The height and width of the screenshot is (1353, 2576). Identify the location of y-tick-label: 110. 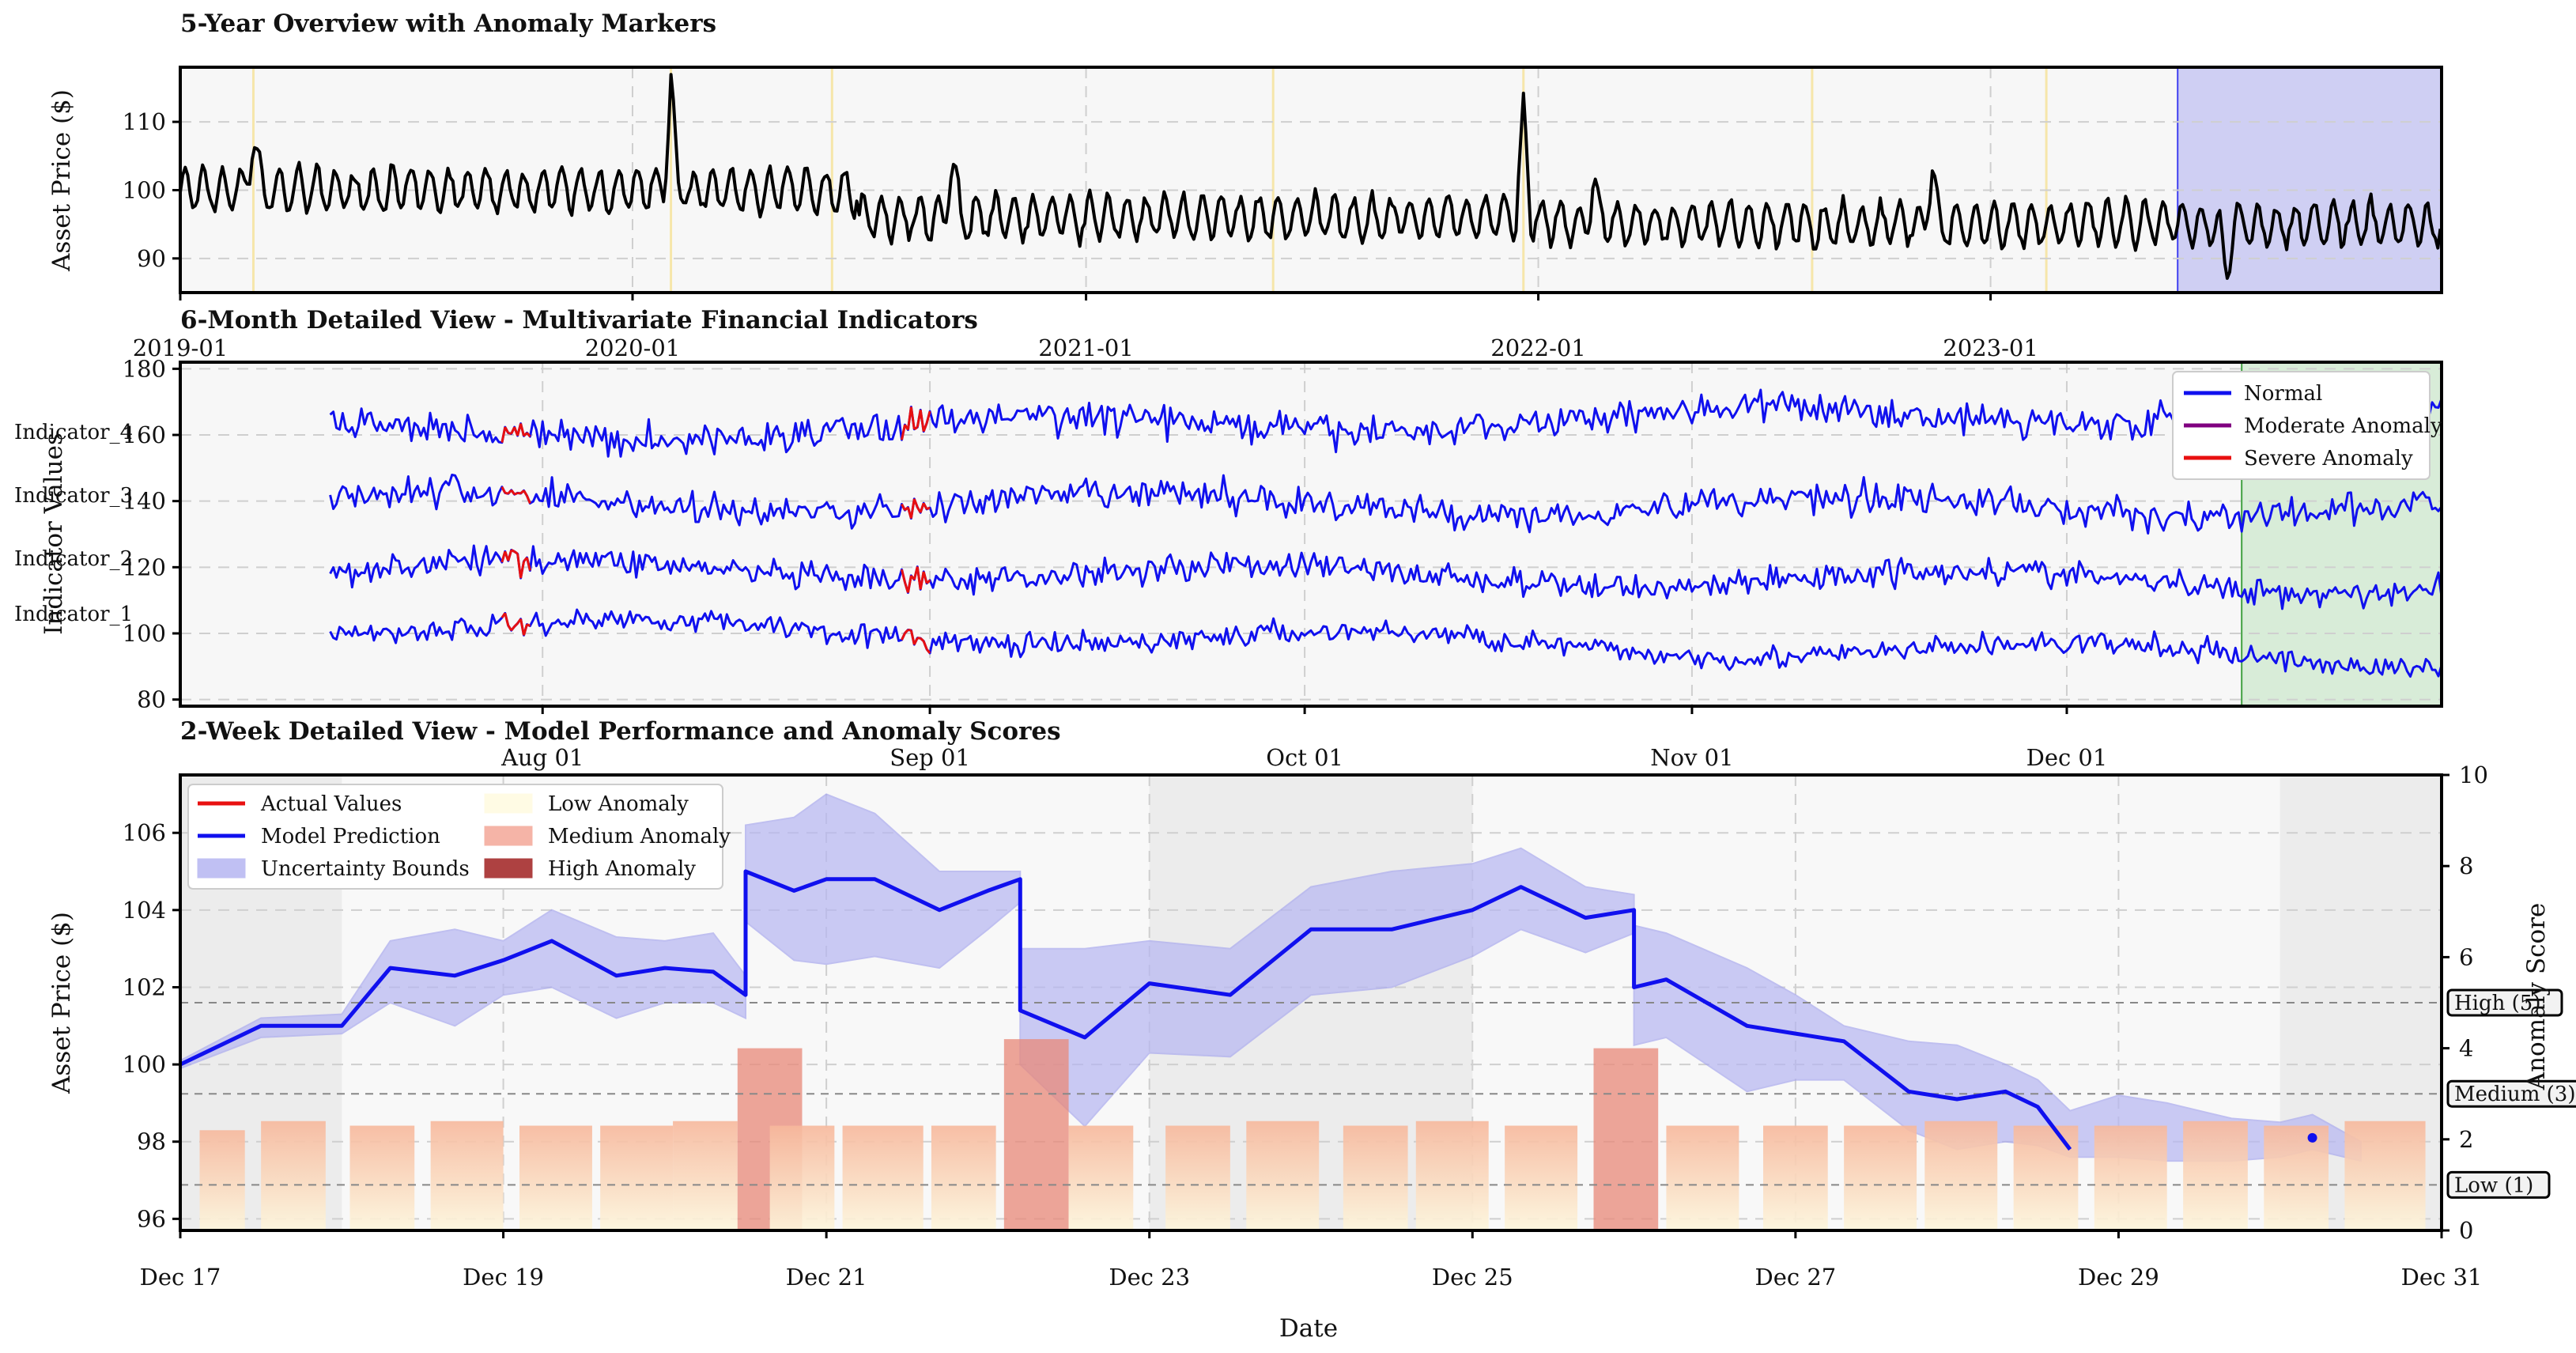
(144, 121).